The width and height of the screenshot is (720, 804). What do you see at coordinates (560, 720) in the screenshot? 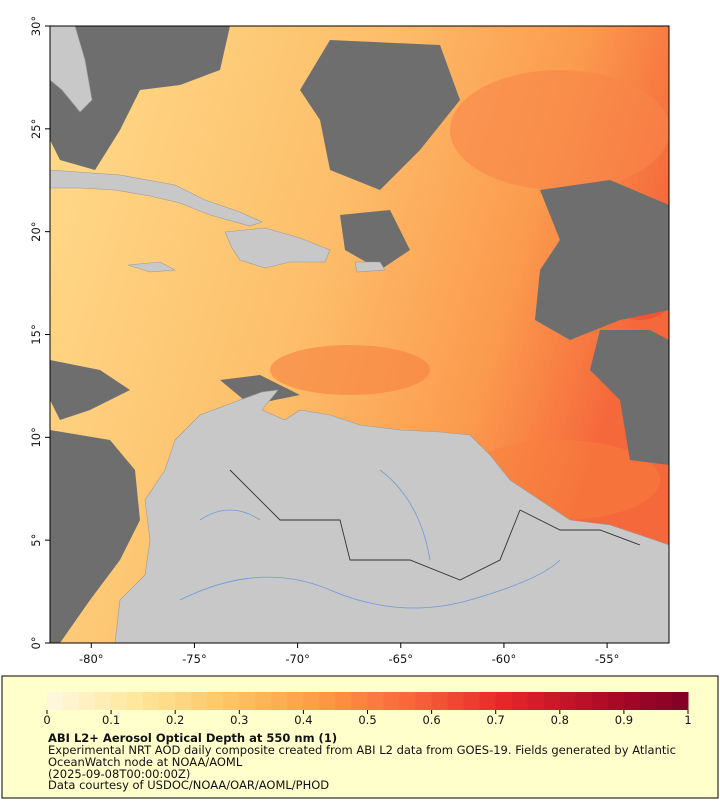
I see `colorbar-tick-label: 0.8` at bounding box center [560, 720].